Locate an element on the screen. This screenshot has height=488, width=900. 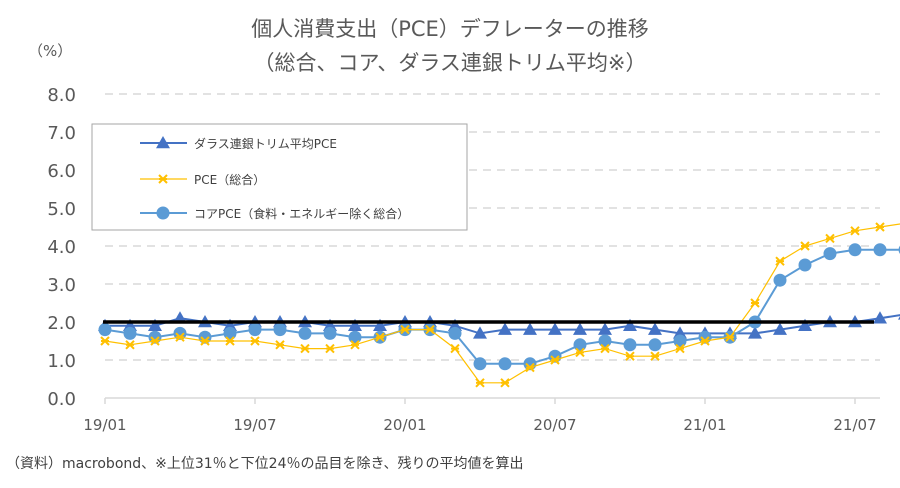
legend-label: コアPCE（食料・エネルギー除く総合） is located at coordinates (301, 213).